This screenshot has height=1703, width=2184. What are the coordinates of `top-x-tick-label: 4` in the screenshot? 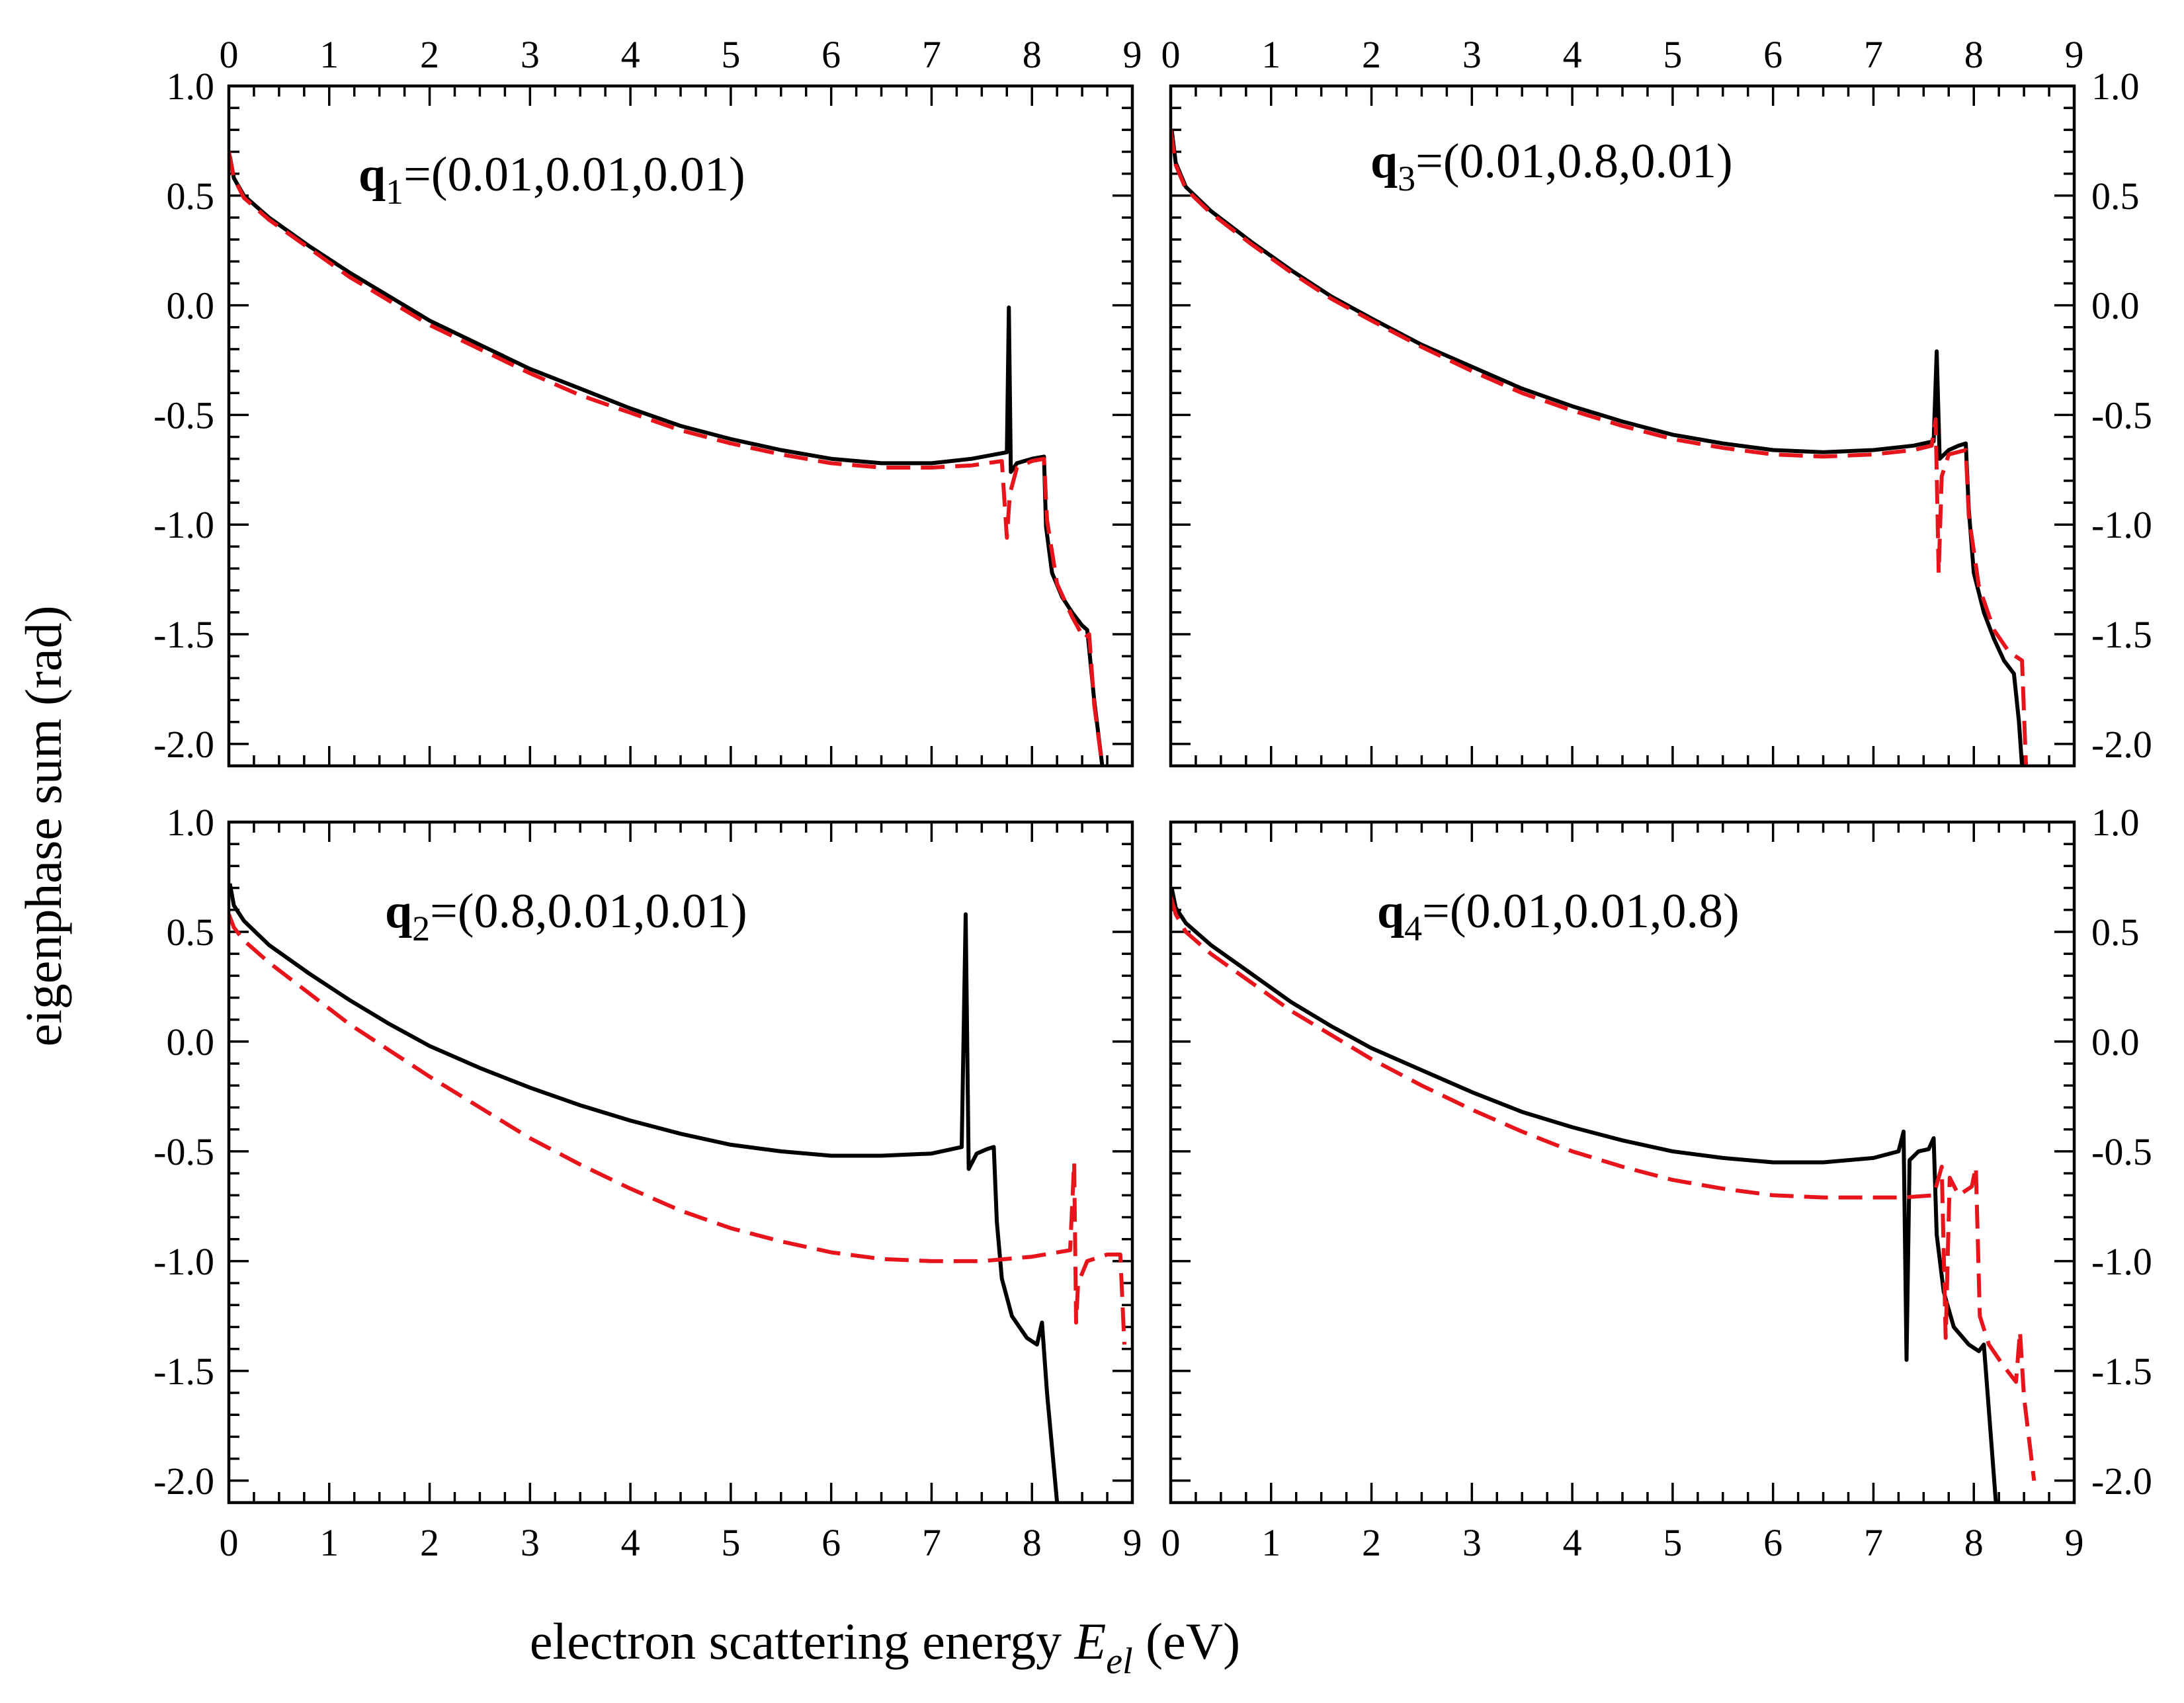 It's located at (1572, 54).